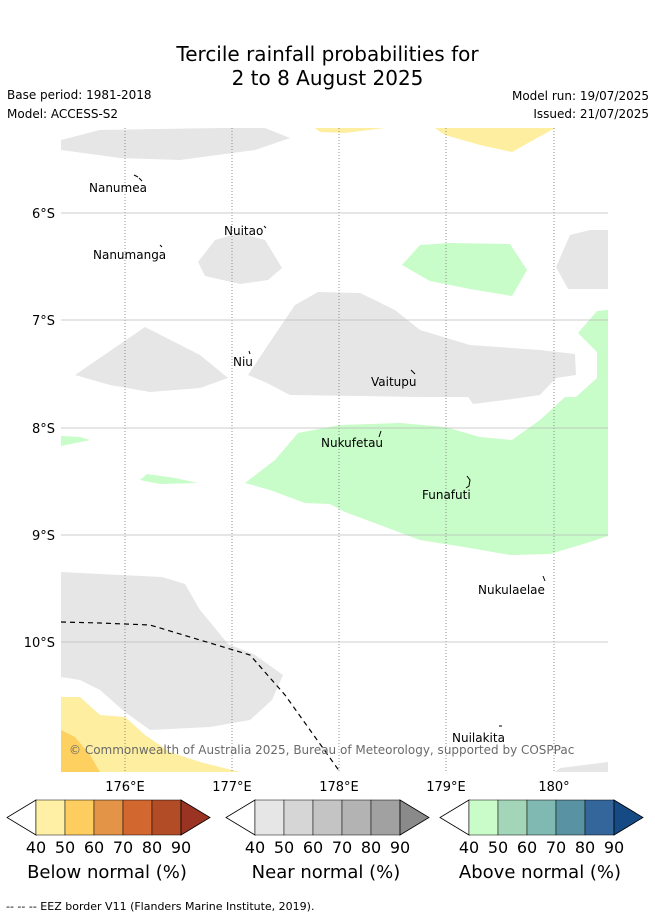 This screenshot has width=655, height=919. Describe the element at coordinates (495, 140) in the screenshot. I see `below-normal-region-north-b` at that location.